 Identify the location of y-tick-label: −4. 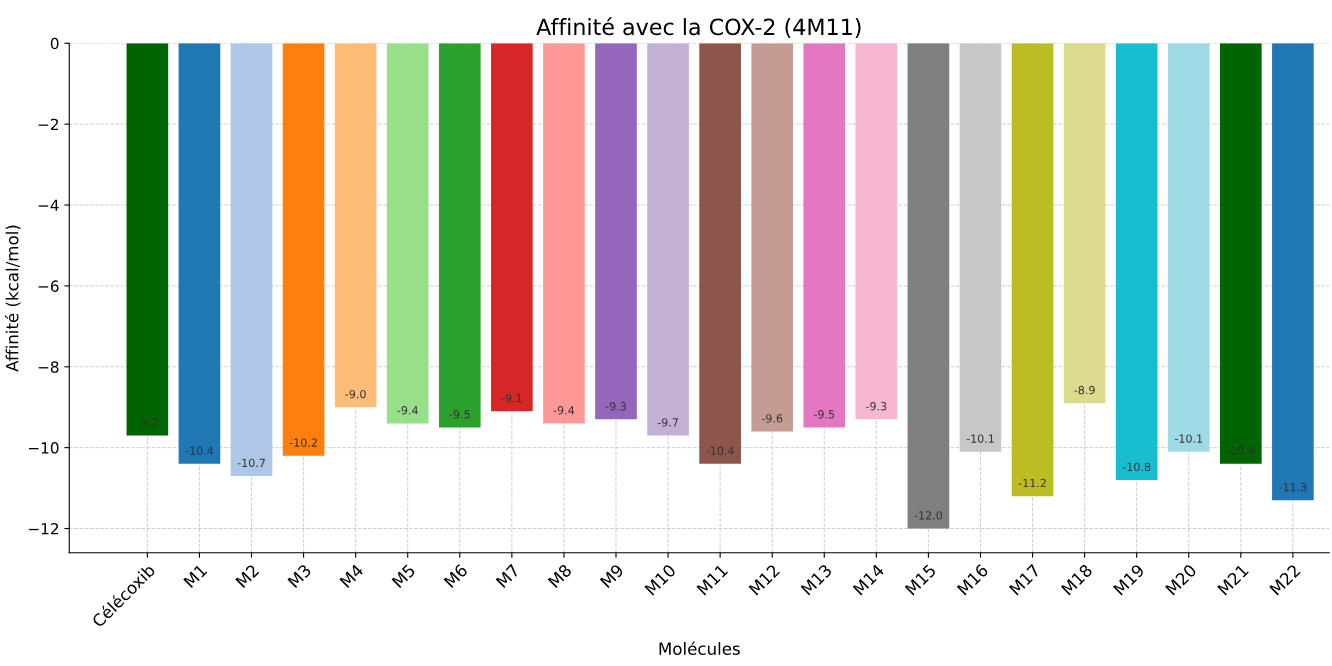
(48, 205).